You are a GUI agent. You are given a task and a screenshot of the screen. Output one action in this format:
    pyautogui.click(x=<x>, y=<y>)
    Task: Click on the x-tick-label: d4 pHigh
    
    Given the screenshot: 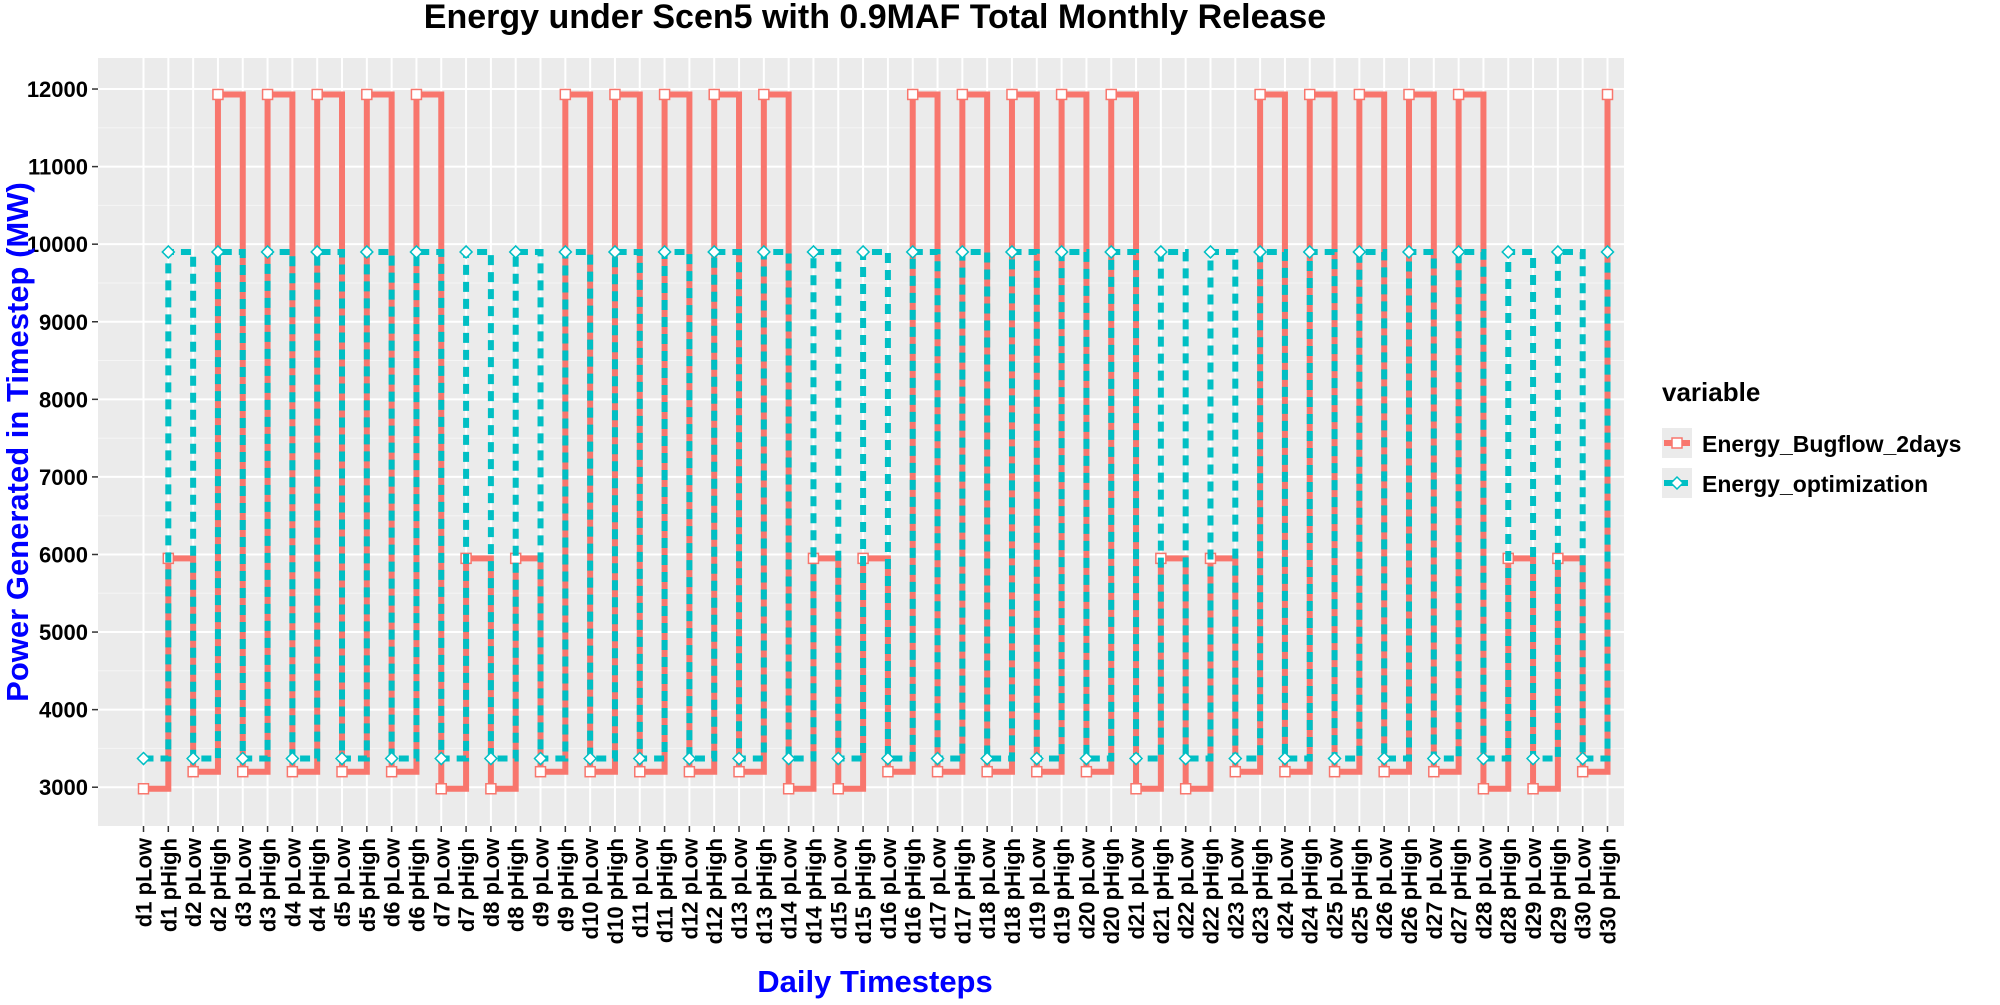 What is the action you would take?
    pyautogui.click(x=317, y=885)
    